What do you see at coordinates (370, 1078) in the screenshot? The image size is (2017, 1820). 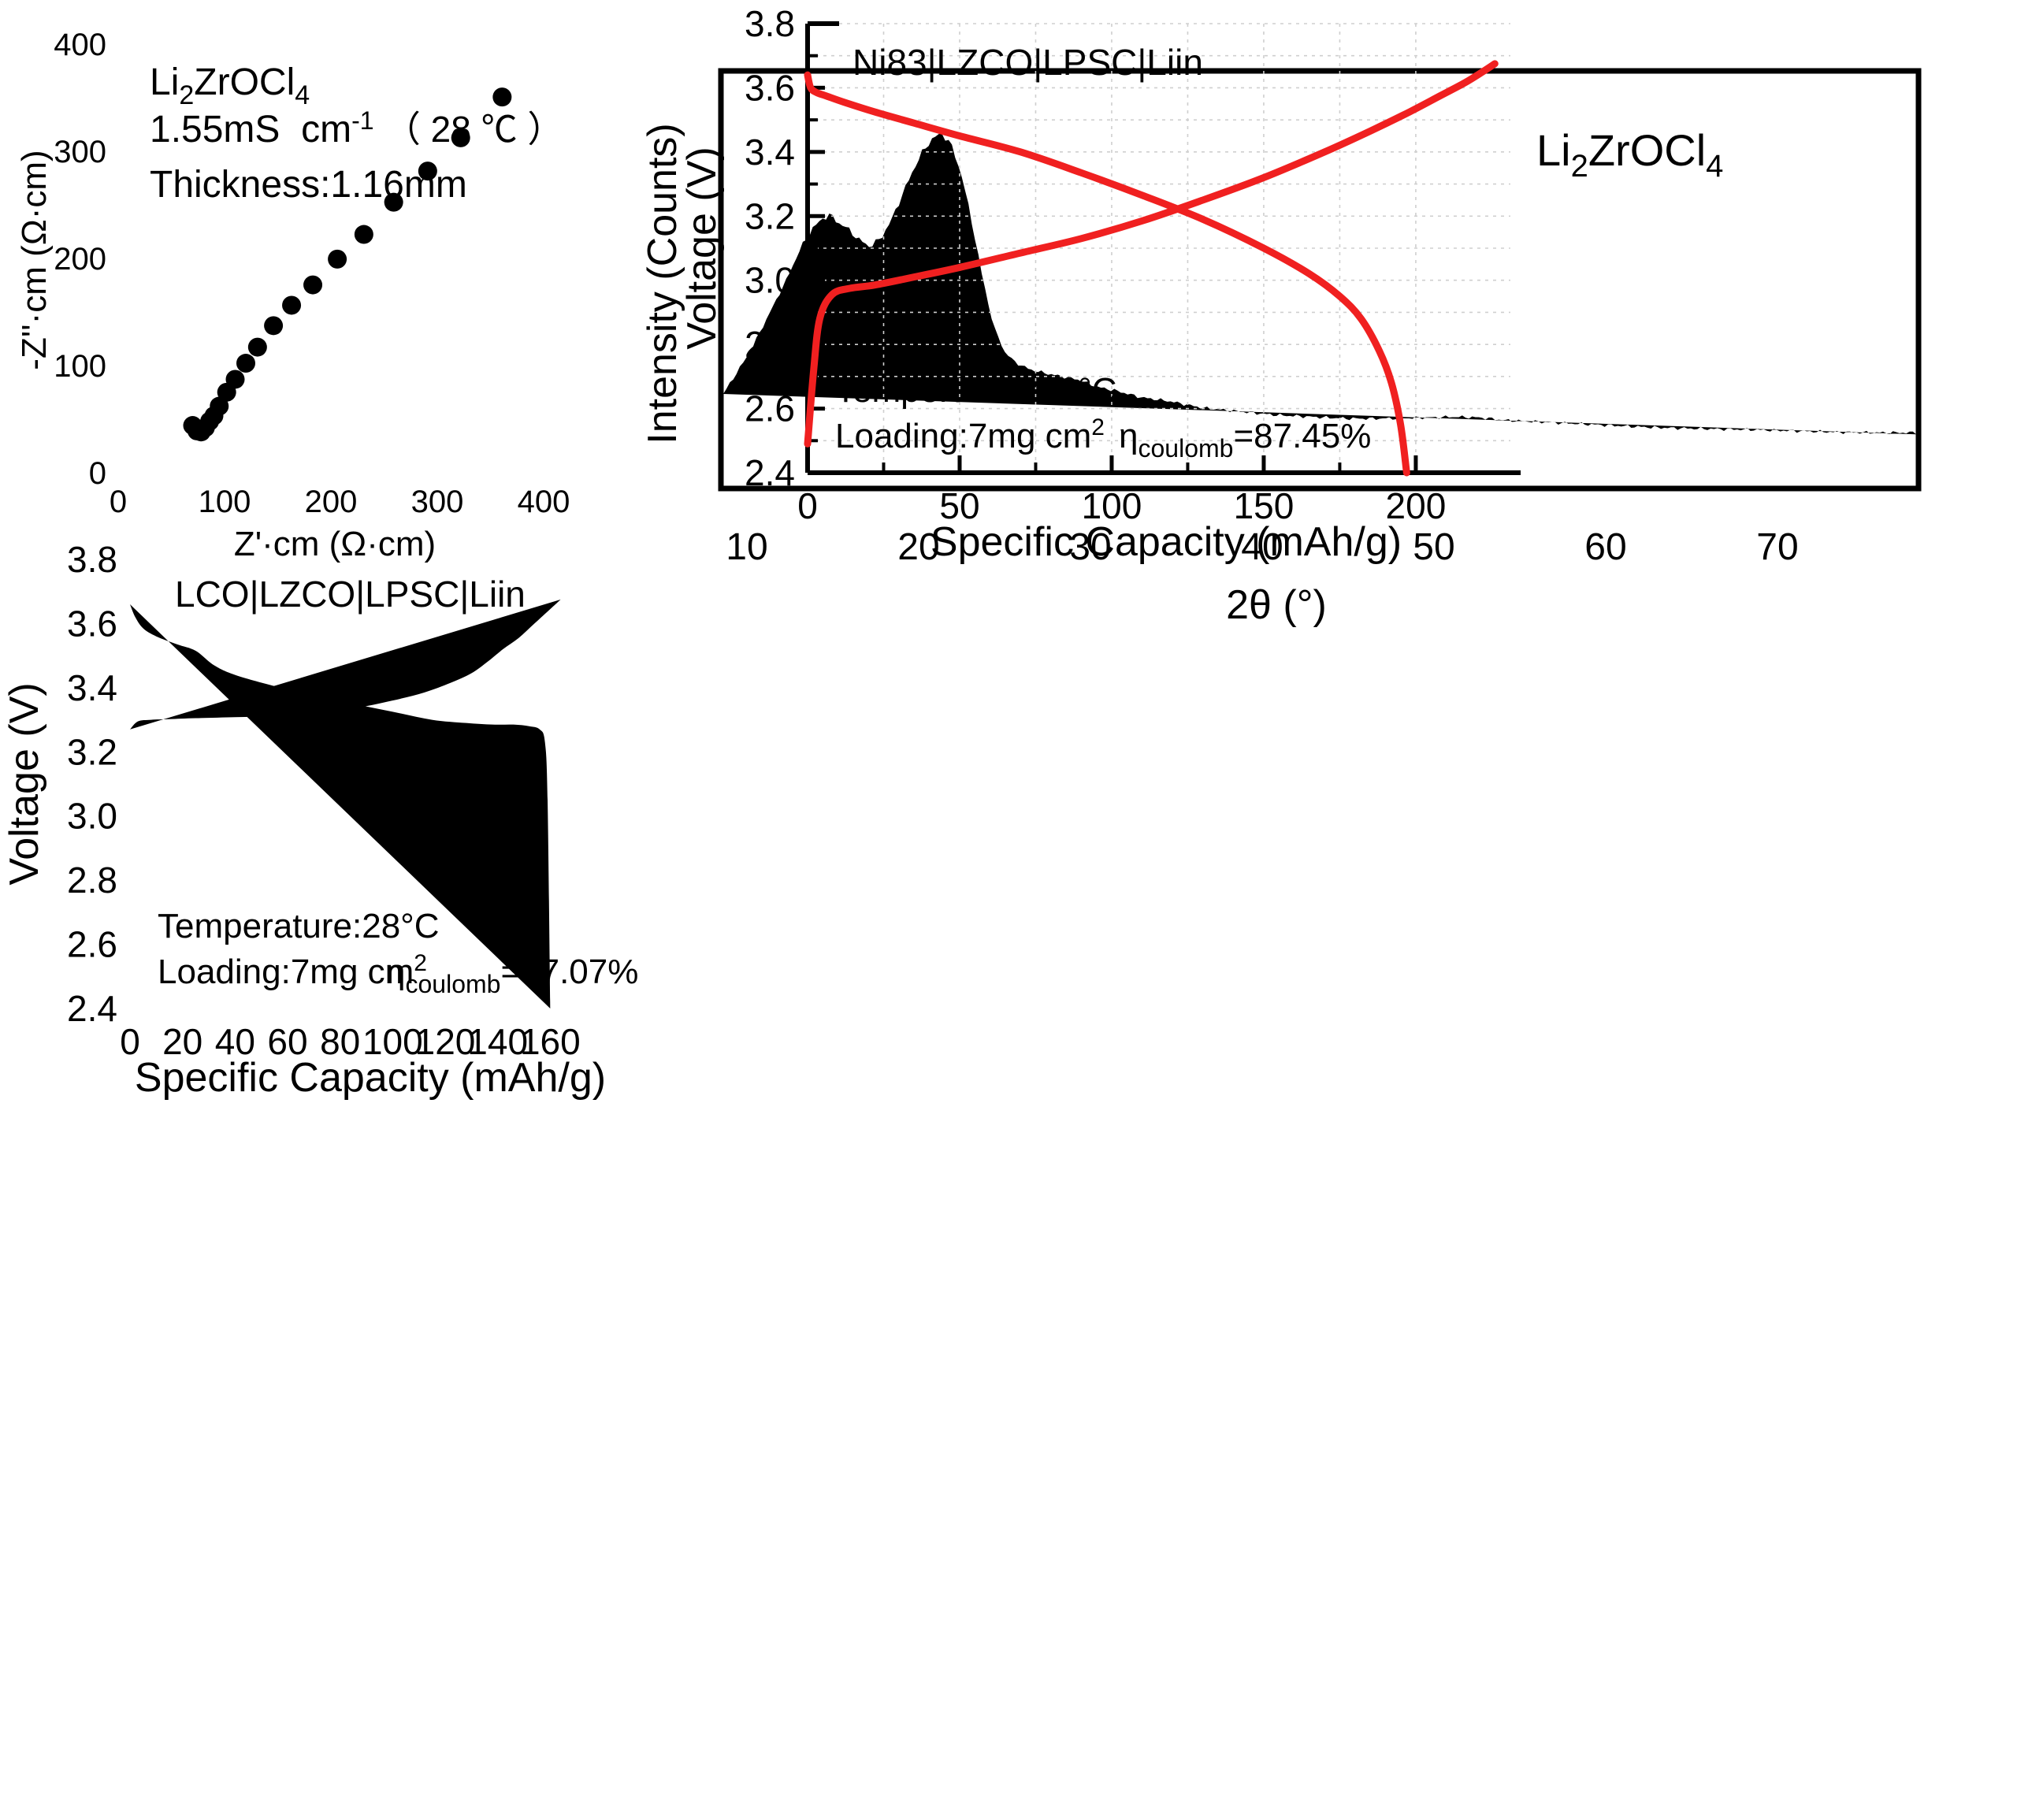 I see `x-axis-title-c: Specific Capacity (mAh/g)` at bounding box center [370, 1078].